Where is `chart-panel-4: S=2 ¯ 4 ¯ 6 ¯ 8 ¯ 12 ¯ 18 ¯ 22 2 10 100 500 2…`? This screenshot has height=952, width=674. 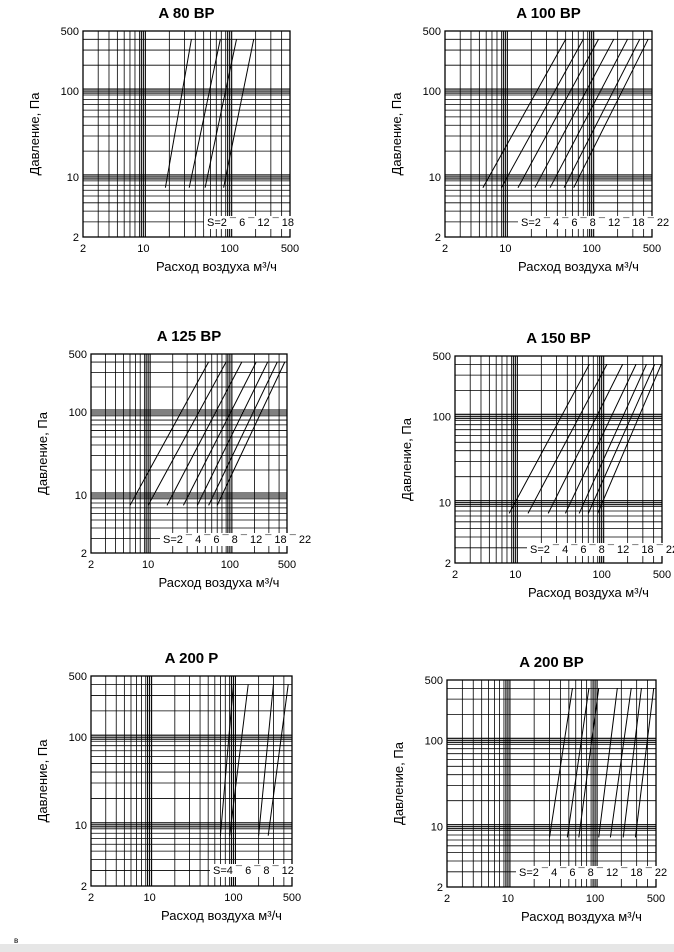
chart-panel-4: S=2 ¯ 4 ¯ 6 ¯ 8 ¯ 12 ¯ 18 ¯ 22 2 10 100 500 2… is located at coordinates (536, 465).